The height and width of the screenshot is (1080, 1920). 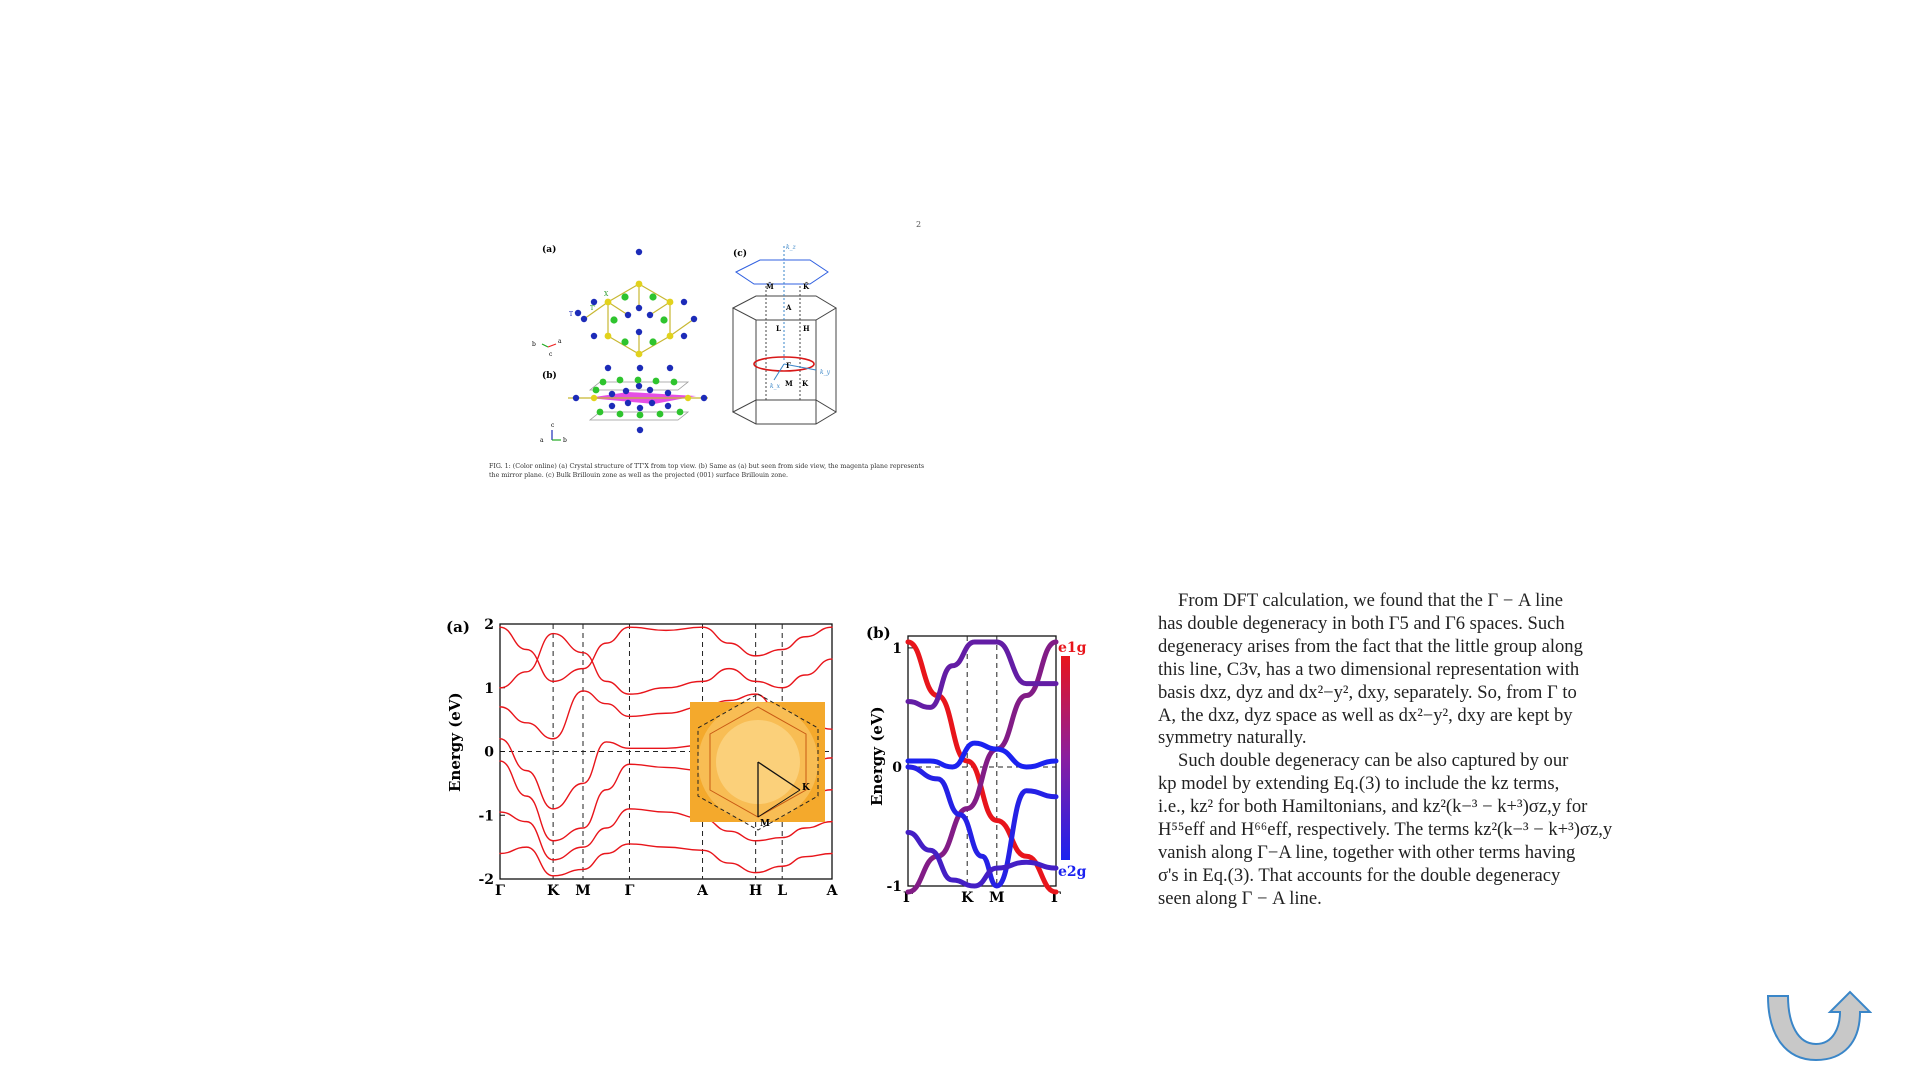 What do you see at coordinates (549, 249) in the screenshot?
I see `fig1-panel-a-label: (a)` at bounding box center [549, 249].